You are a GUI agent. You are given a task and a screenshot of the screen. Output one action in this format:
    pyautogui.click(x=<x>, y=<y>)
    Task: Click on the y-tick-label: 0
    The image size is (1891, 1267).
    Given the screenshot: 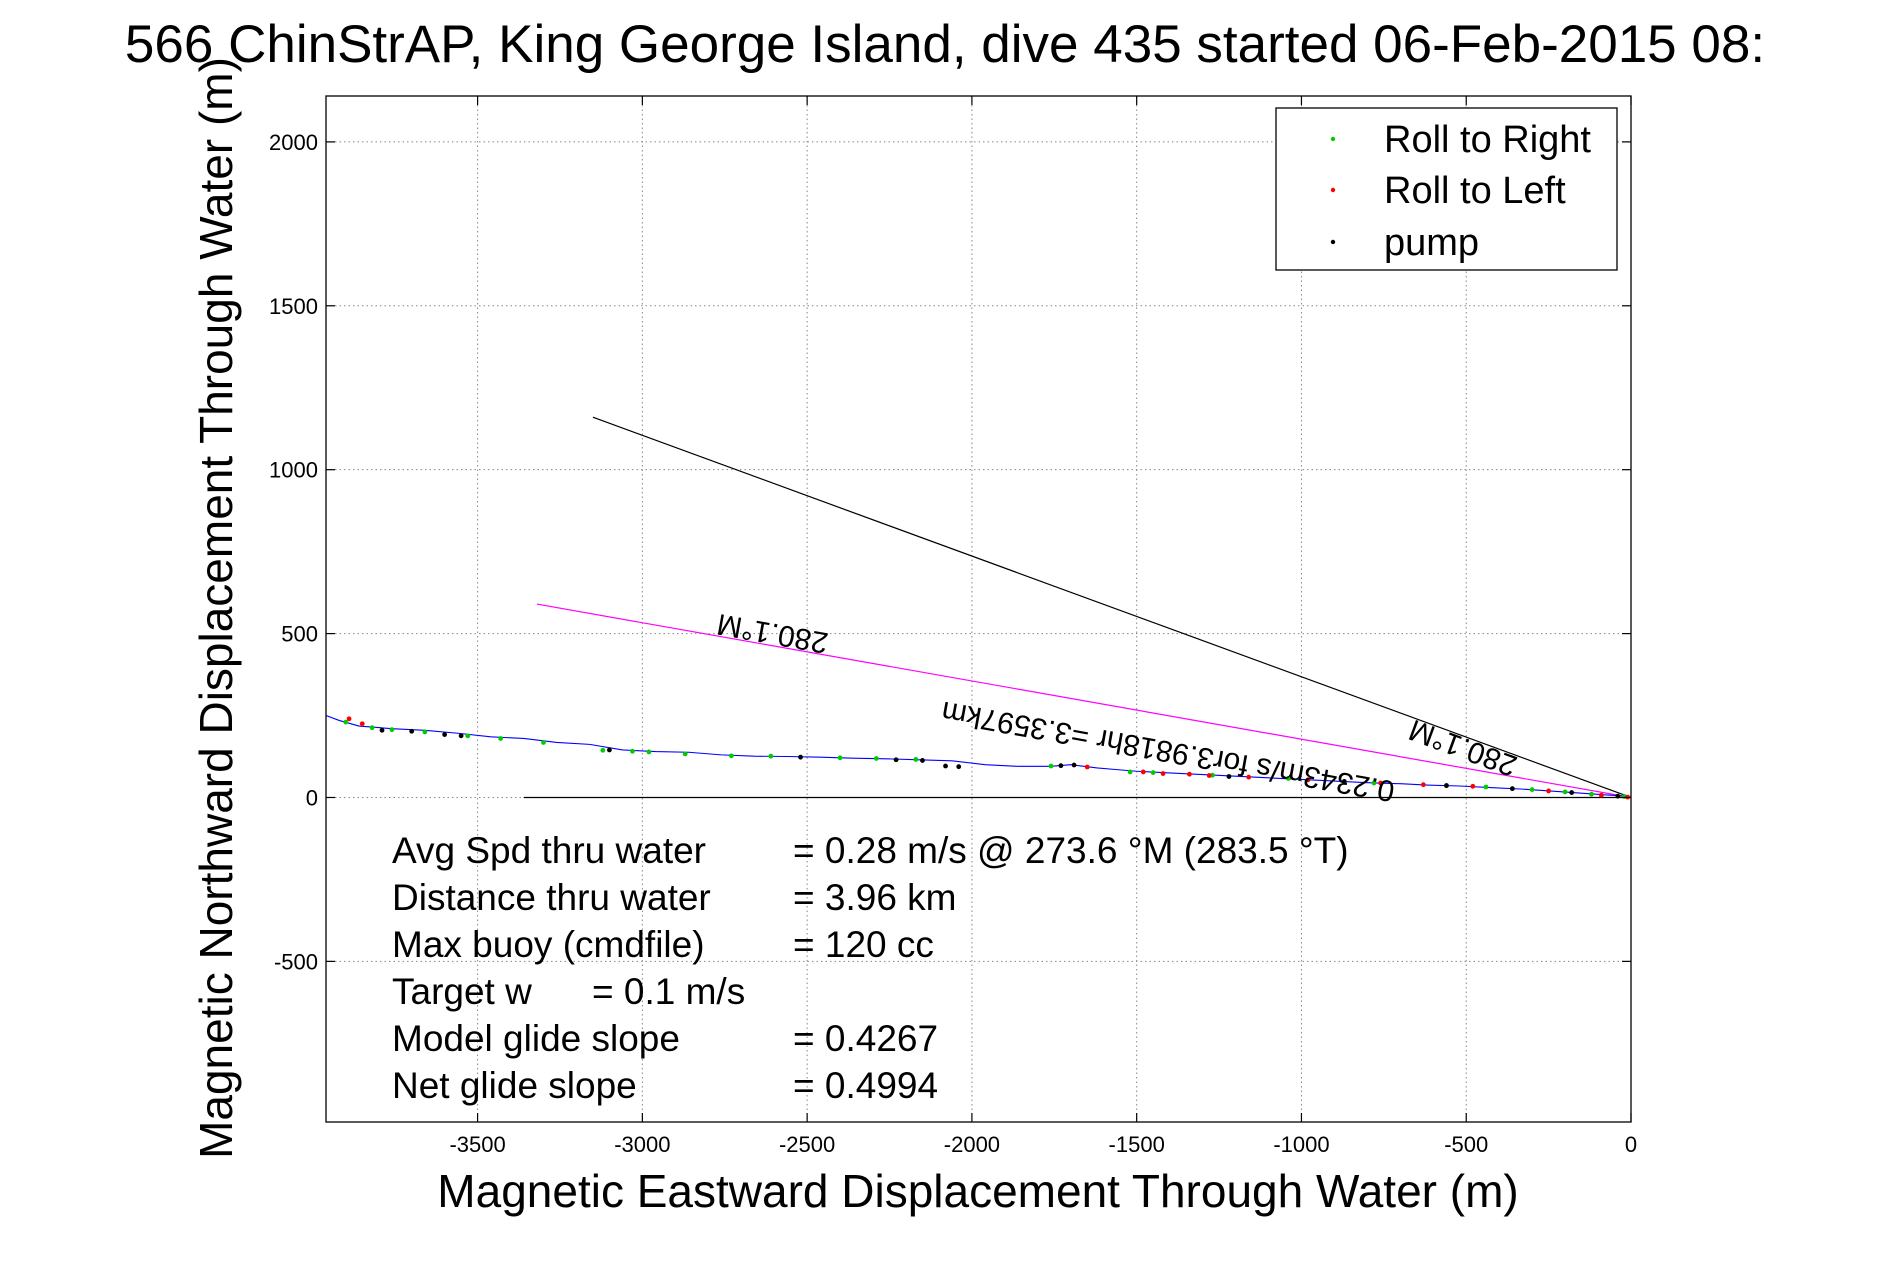 What is the action you would take?
    pyautogui.click(x=312, y=797)
    